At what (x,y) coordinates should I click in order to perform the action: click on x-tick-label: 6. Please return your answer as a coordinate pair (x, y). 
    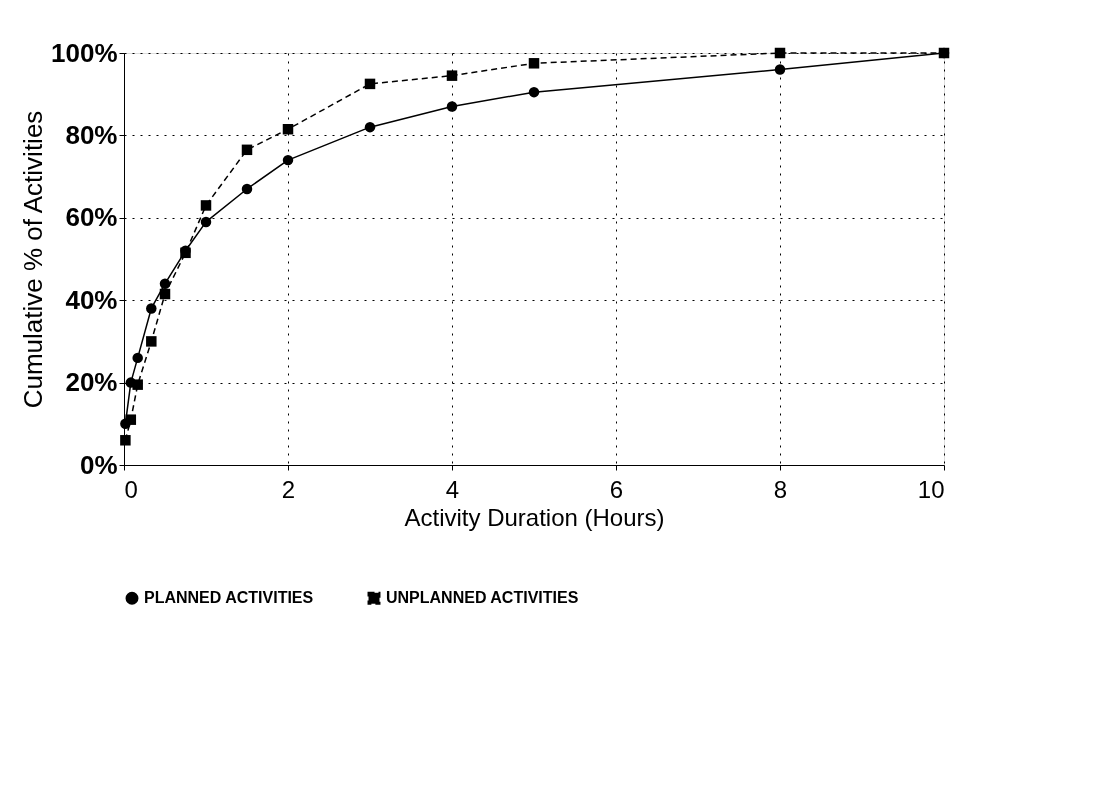
    Looking at the image, I should click on (616, 489).